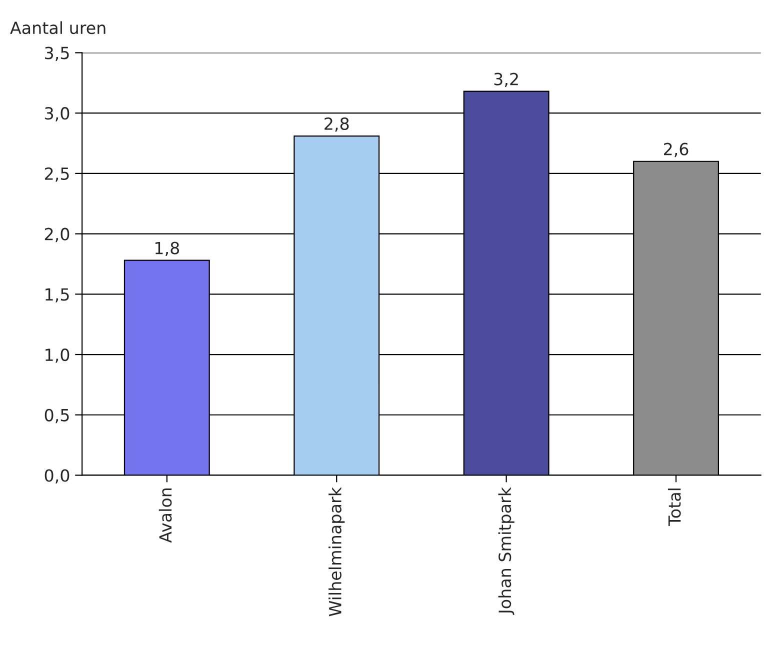  I want to click on x-tick-label: Avalon, so click(165, 515).